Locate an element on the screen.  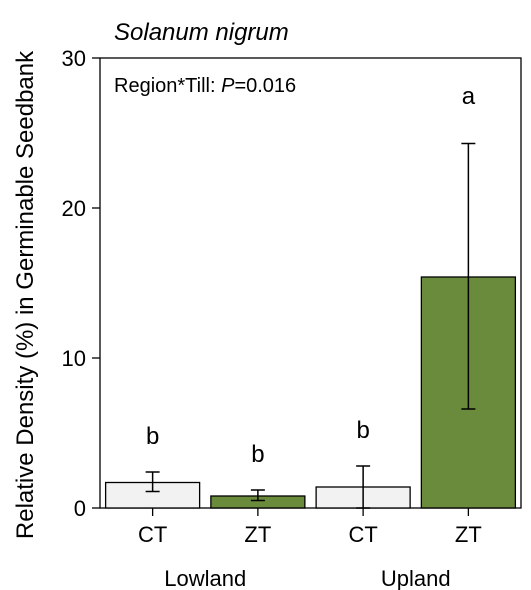
significance-annotation: Region*Till: P=0.016 is located at coordinates (205, 86).